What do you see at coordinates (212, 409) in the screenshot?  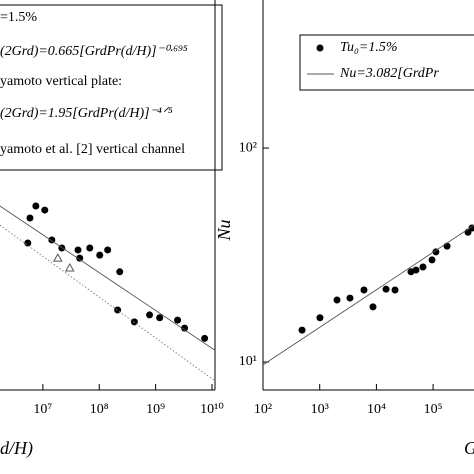 I see `x-tick-label: 10¹⁰` at bounding box center [212, 409].